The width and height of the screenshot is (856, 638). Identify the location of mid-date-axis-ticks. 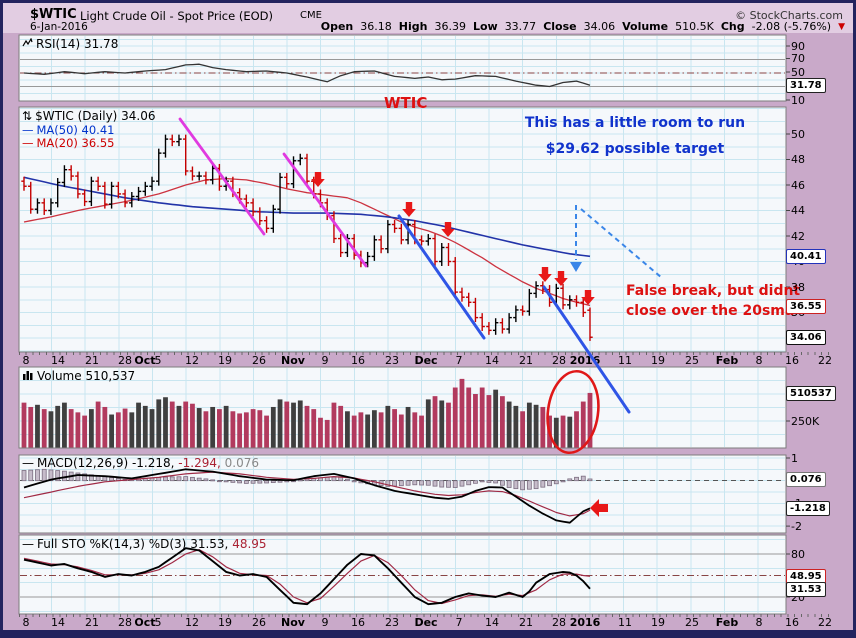
(424, 353).